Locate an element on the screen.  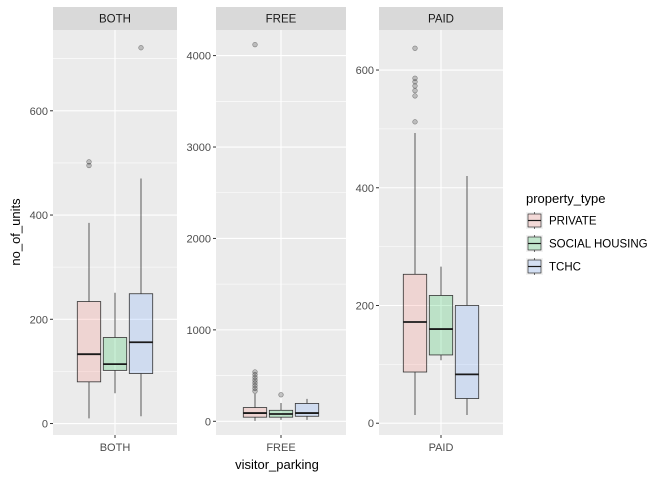
legend-label: TCHC is located at coordinates (565, 268).